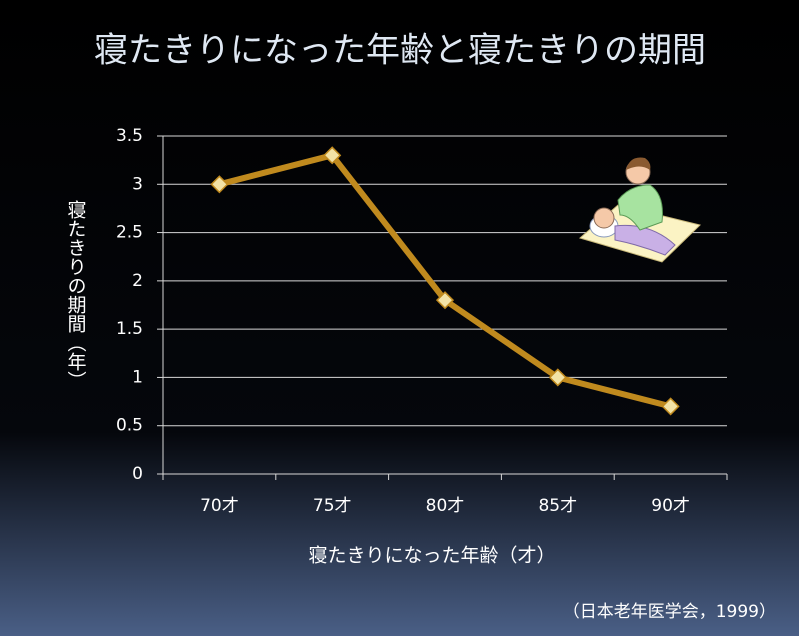 The height and width of the screenshot is (636, 799). What do you see at coordinates (669, 612) in the screenshot?
I see `source-note: （日本老年医学会，1999）` at bounding box center [669, 612].